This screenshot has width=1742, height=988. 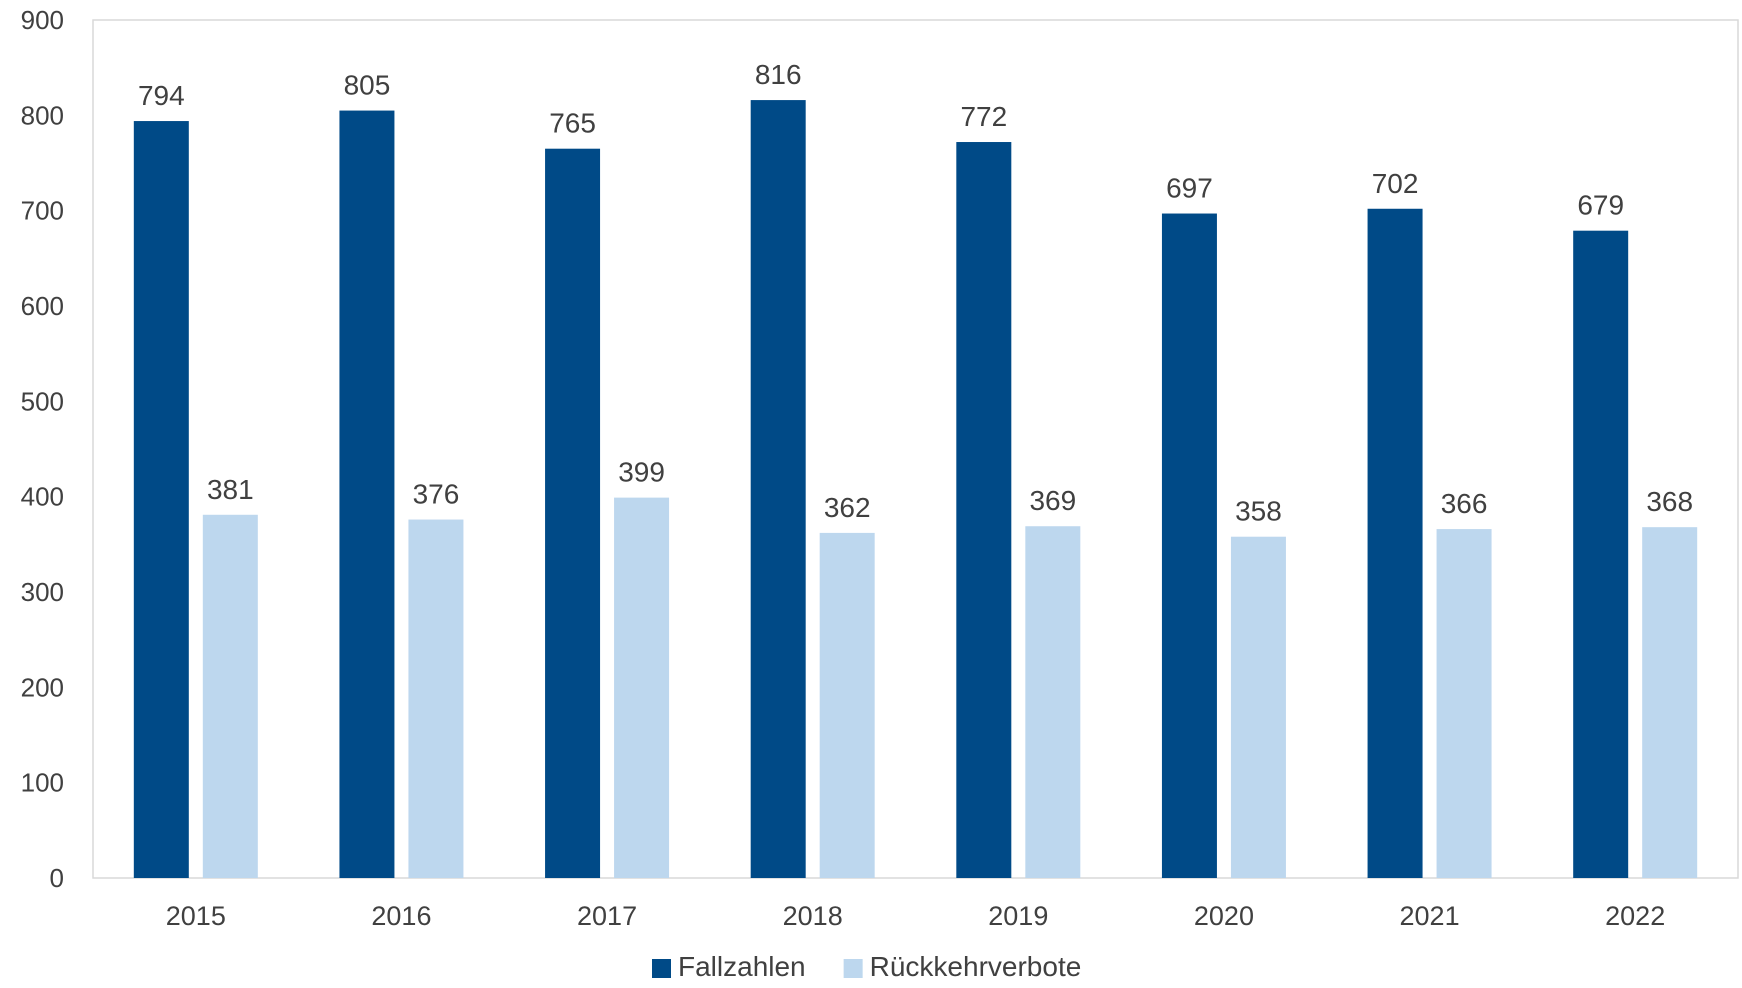 What do you see at coordinates (1189, 188) in the screenshot?
I see `data-label: 697` at bounding box center [1189, 188].